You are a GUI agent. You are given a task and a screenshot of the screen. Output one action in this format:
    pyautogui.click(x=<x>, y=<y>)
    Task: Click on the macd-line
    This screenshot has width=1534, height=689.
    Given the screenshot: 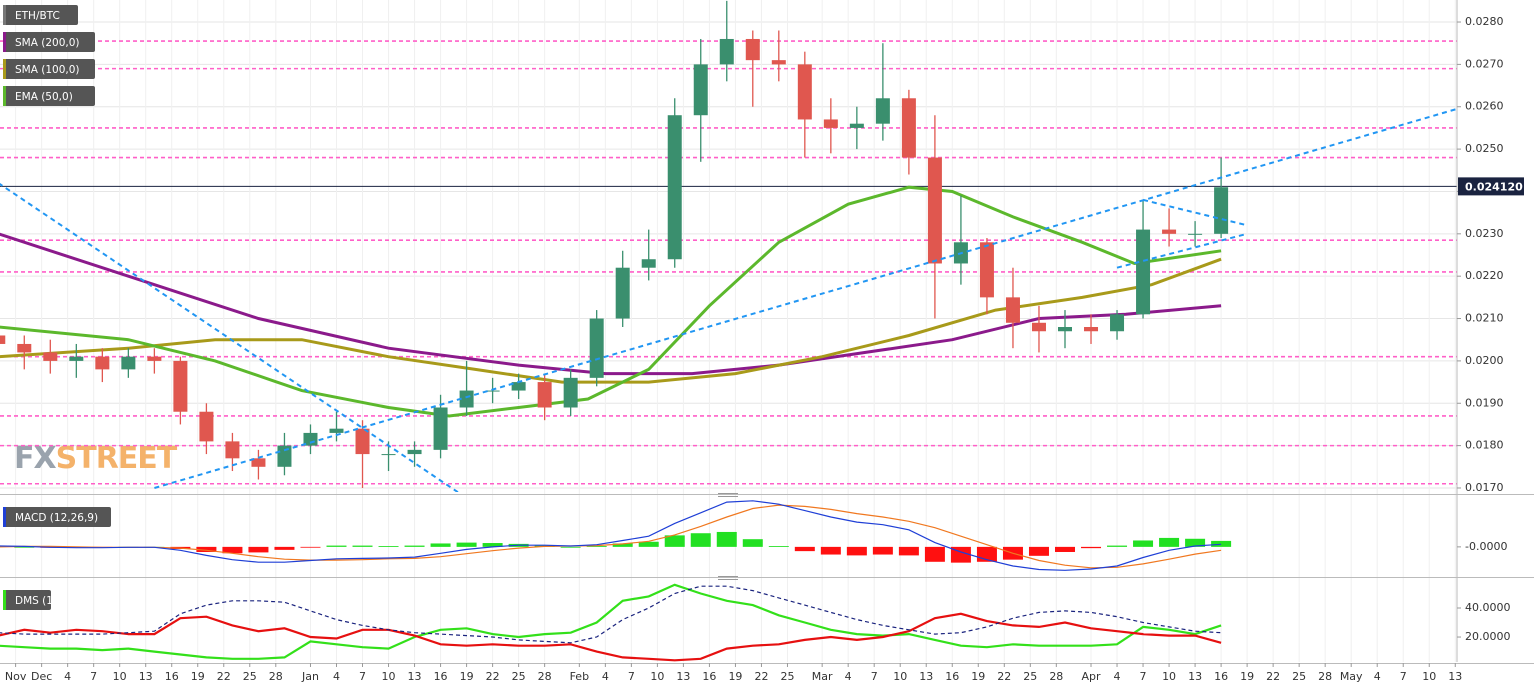 What is the action you would take?
    pyautogui.click(x=611, y=535)
    